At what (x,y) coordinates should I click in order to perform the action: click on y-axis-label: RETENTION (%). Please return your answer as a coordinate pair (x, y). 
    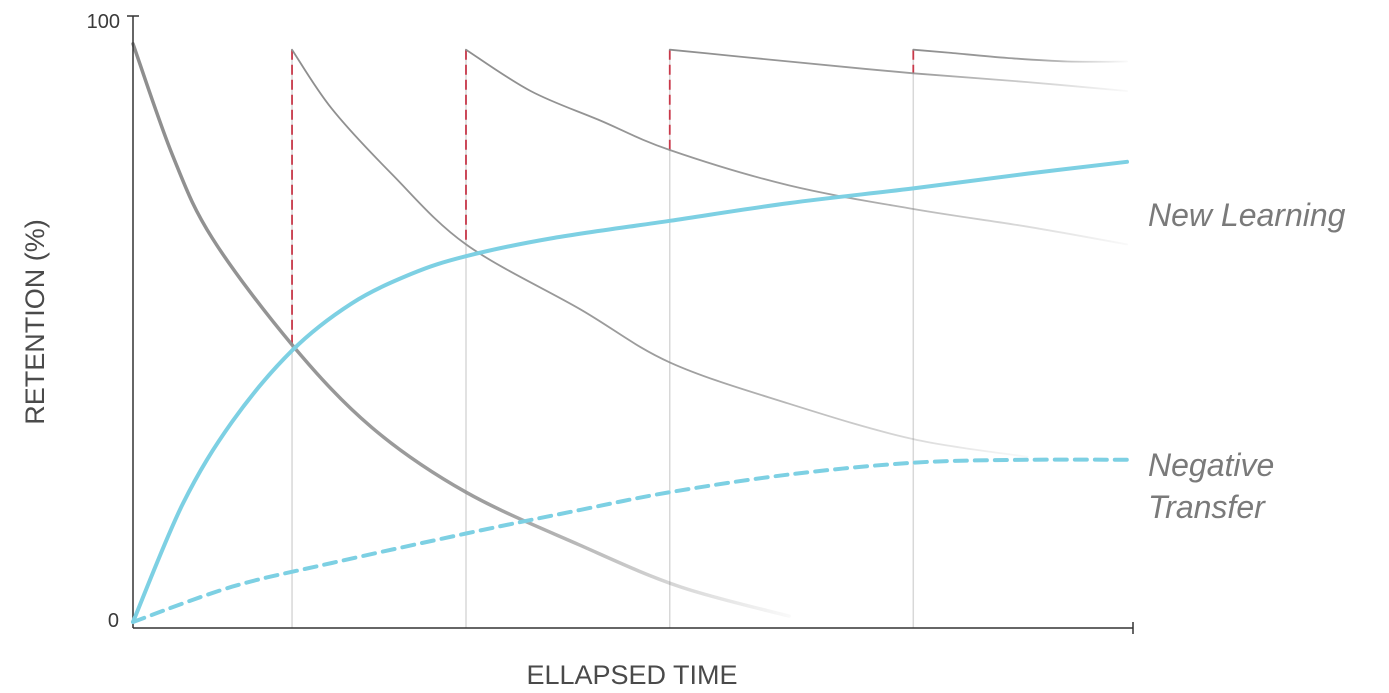
    Looking at the image, I should click on (35, 322).